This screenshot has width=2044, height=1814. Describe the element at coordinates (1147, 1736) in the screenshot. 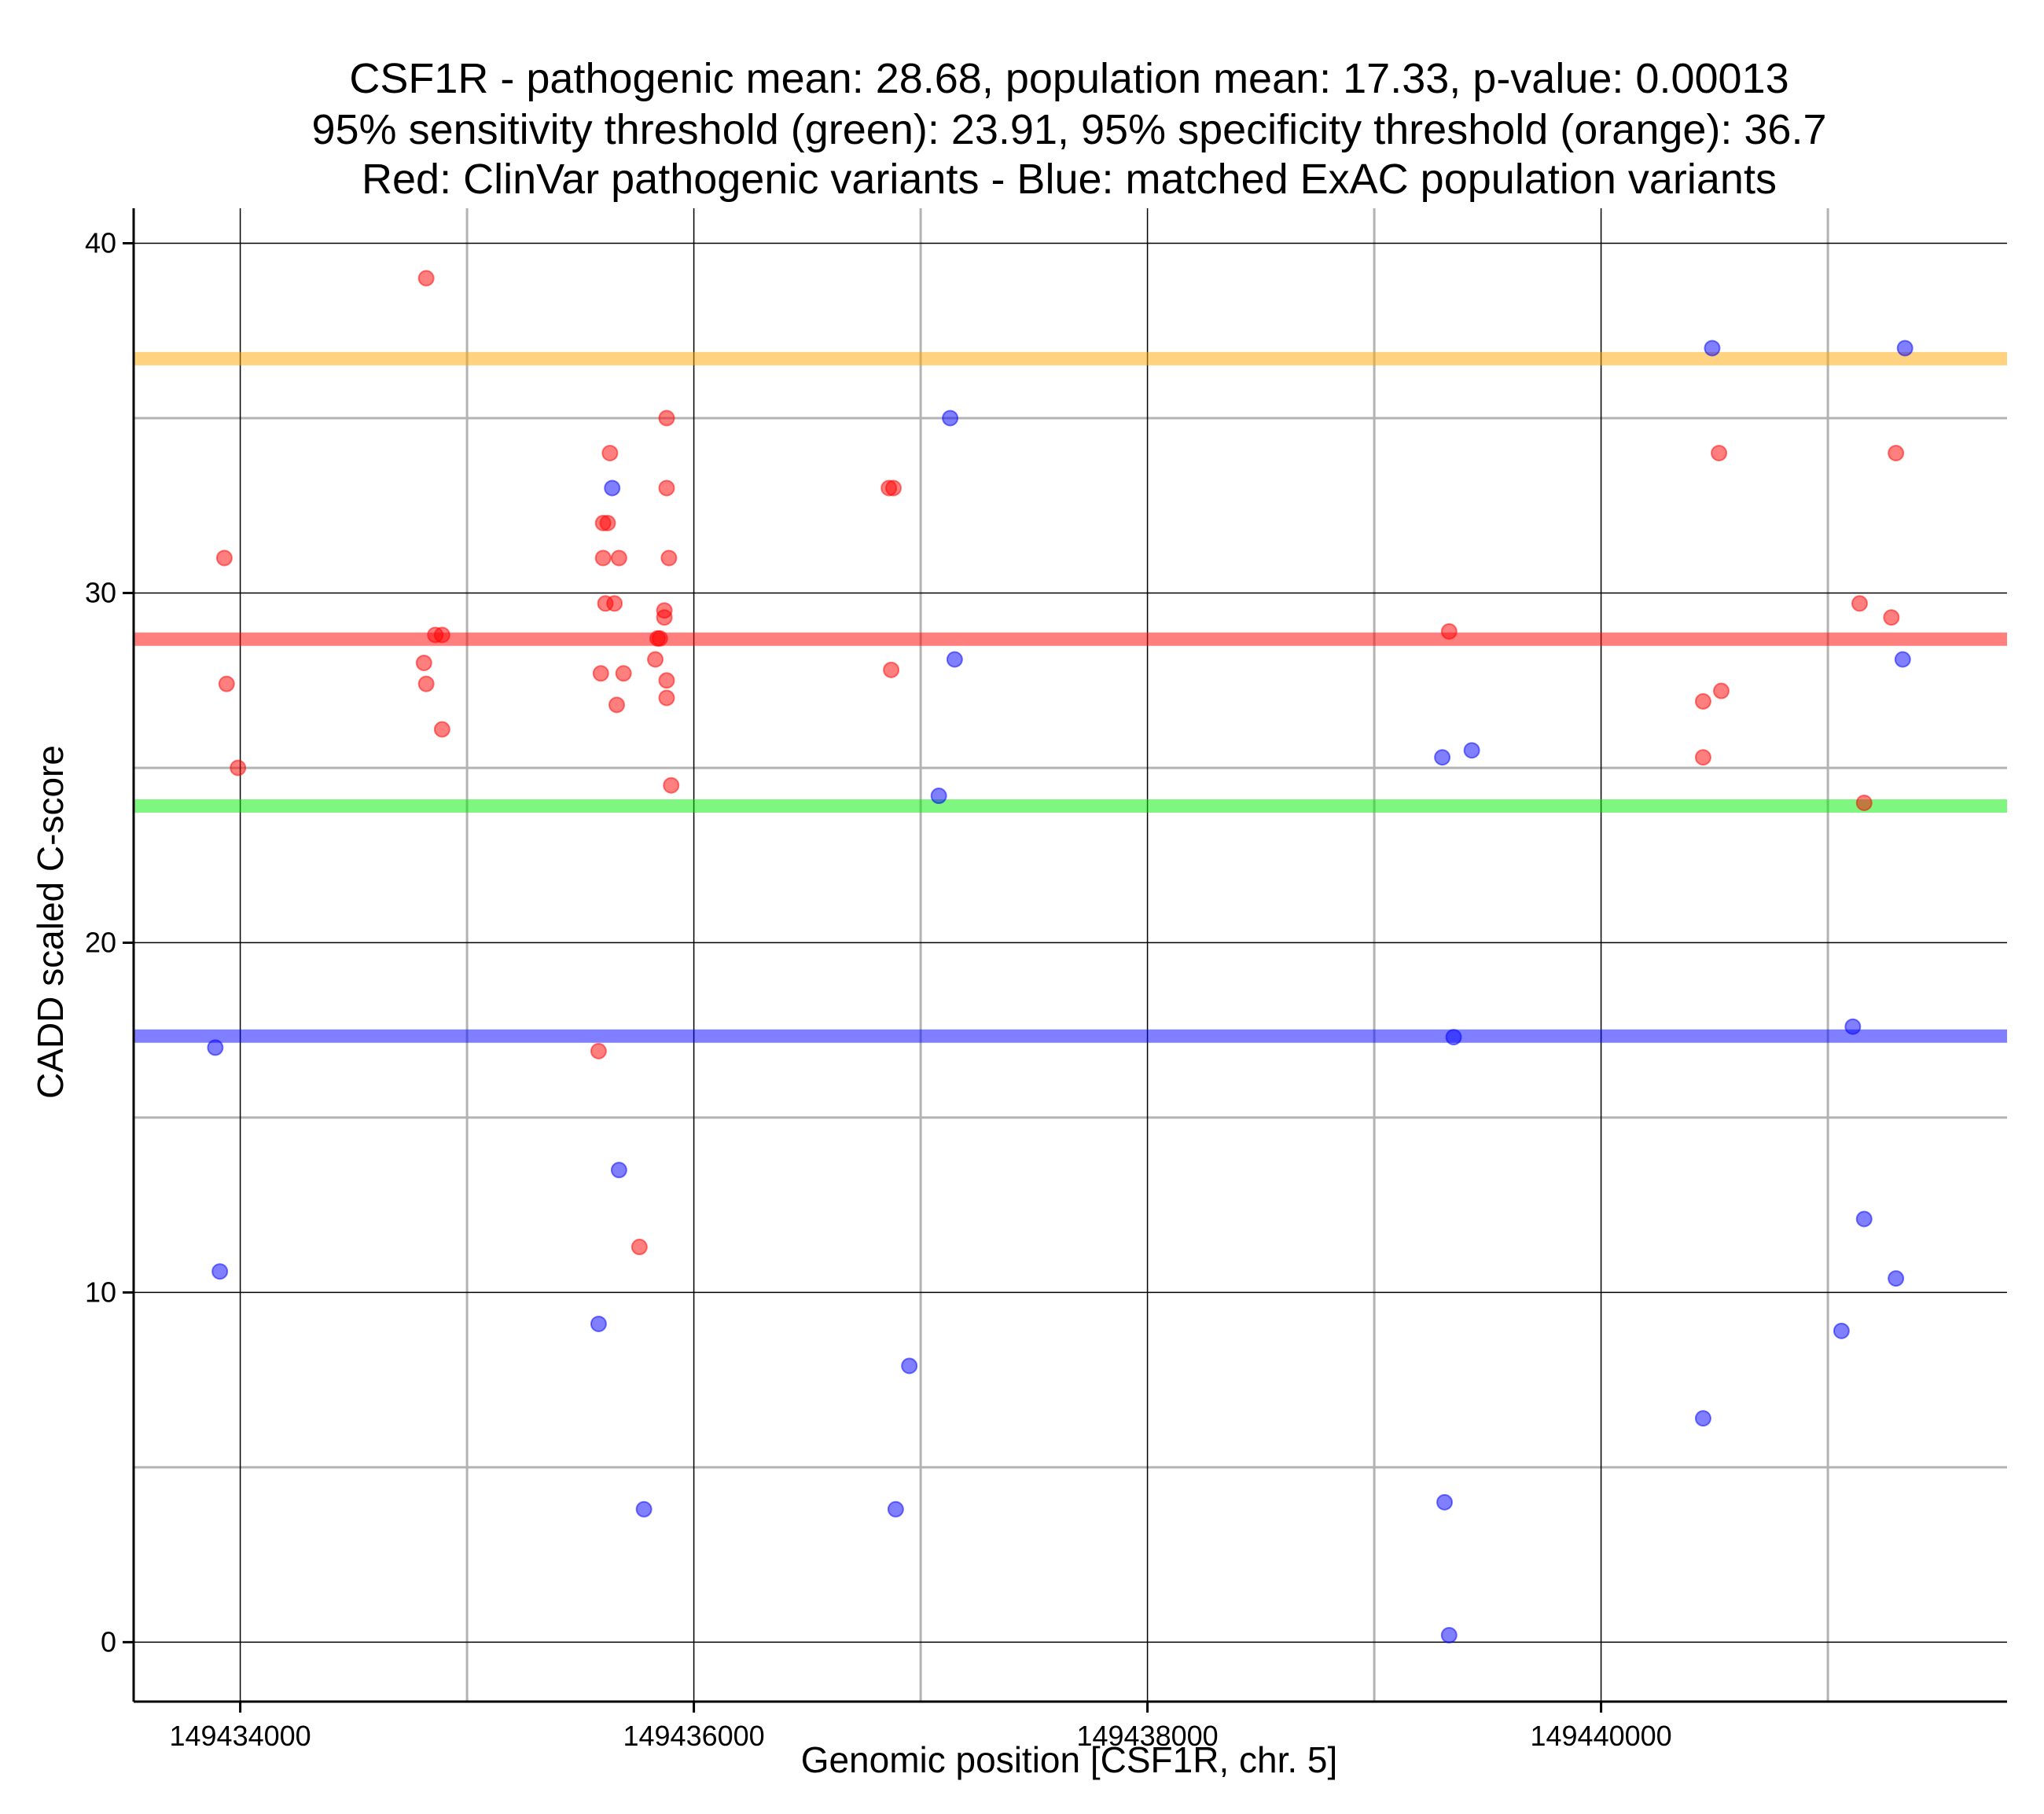

I see `x-tick-label: 149438000` at that location.